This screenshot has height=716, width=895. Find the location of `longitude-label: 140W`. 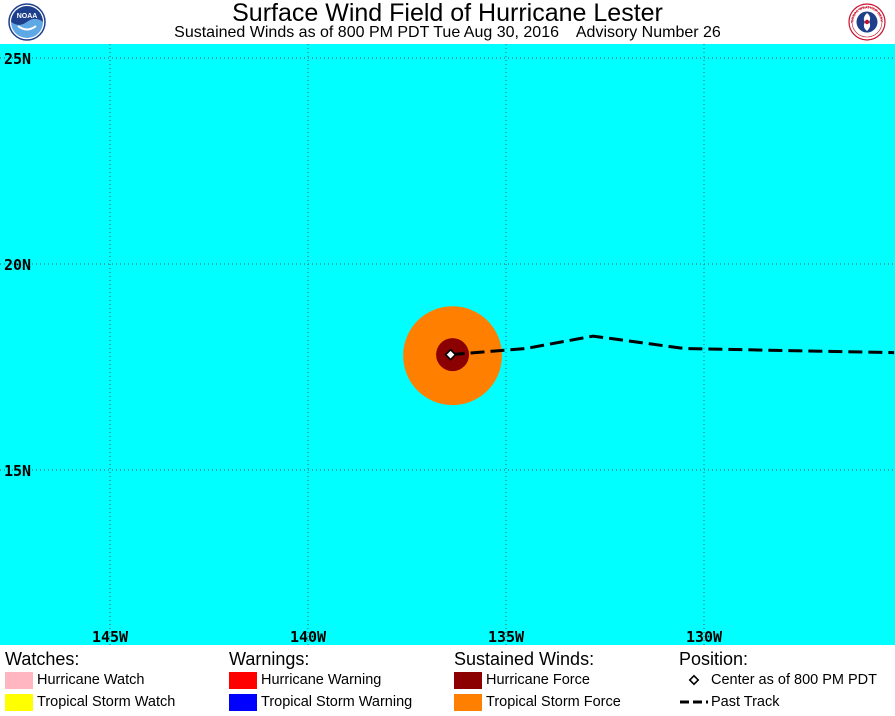

longitude-label: 140W is located at coordinates (308, 636).